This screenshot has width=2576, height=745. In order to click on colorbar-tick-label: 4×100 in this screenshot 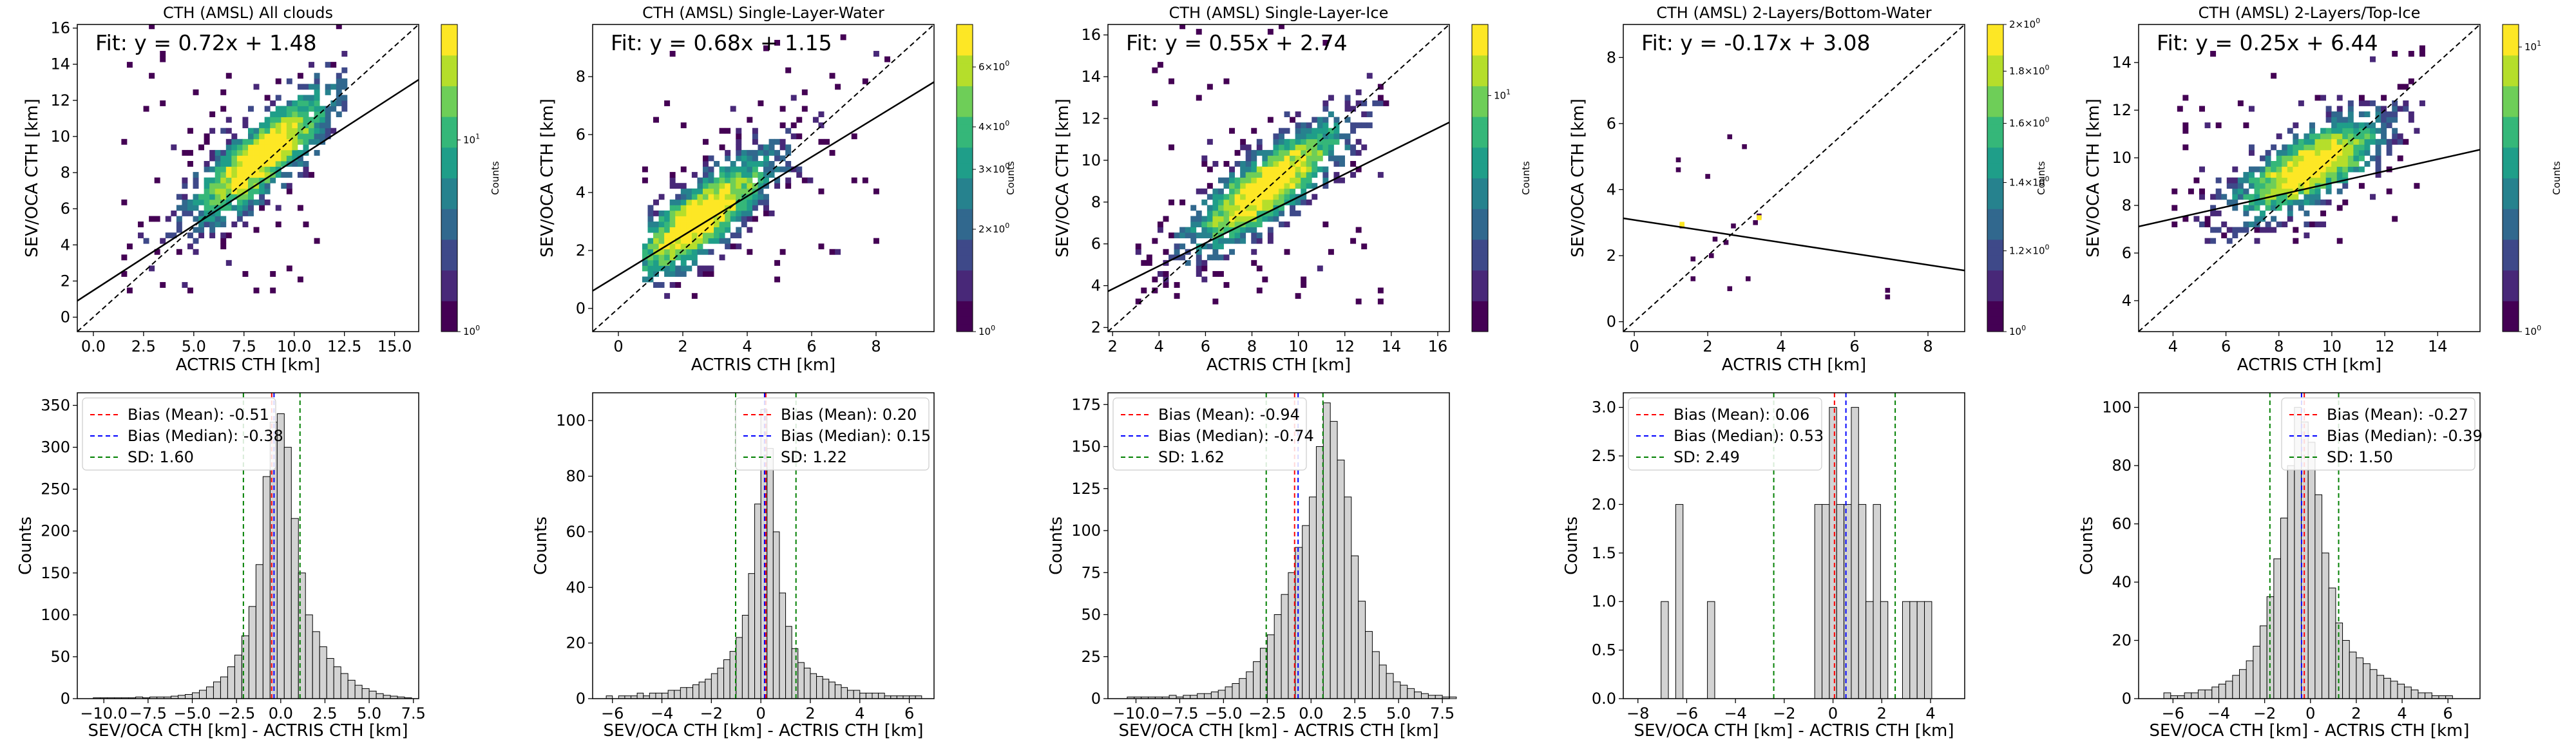, I will do `click(994, 126)`.